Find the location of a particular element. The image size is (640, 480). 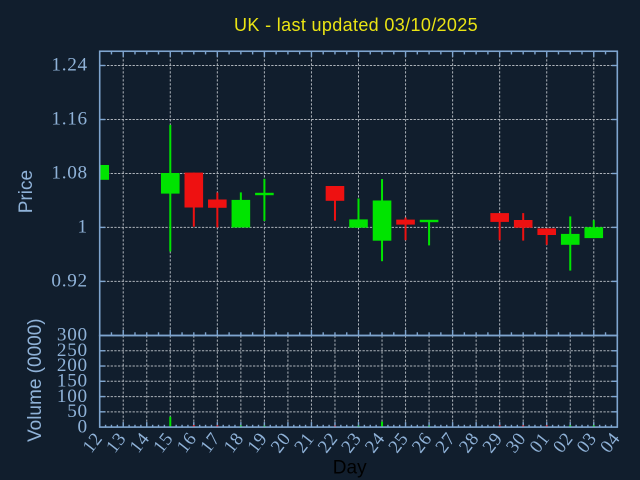

svg-text: 50 is located at coordinates (77, 411).